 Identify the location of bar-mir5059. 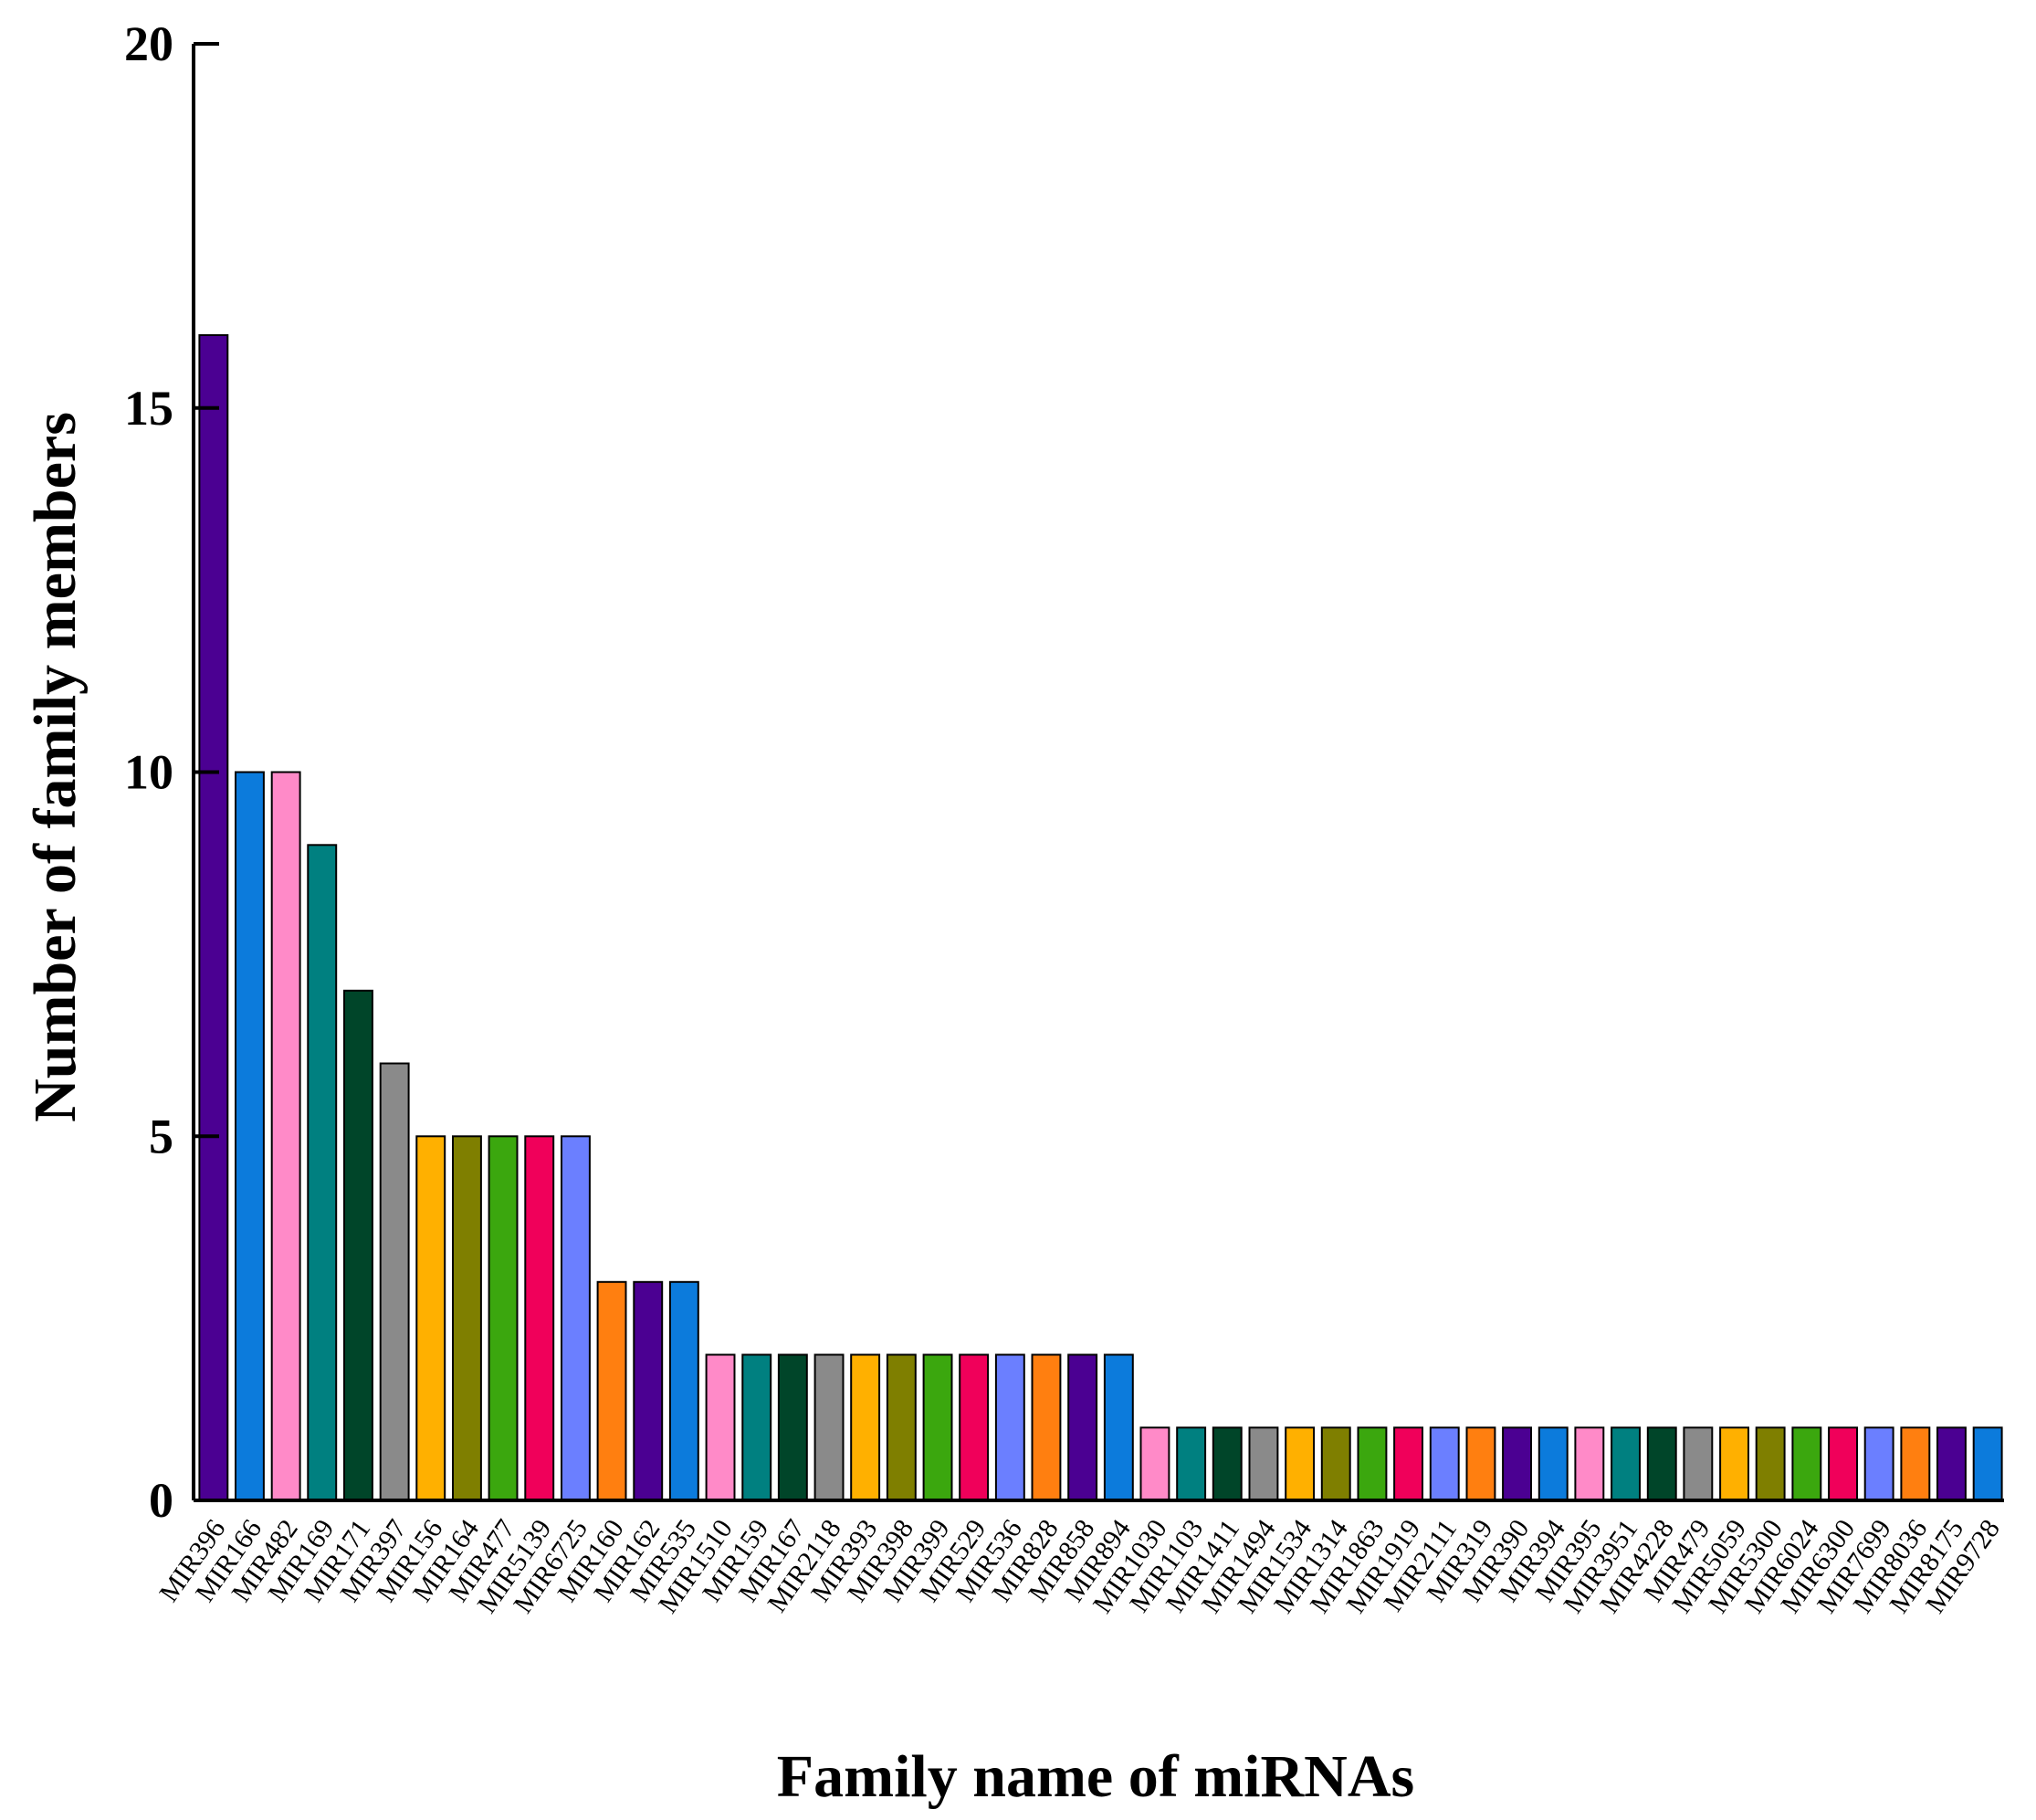
(1734, 1464).